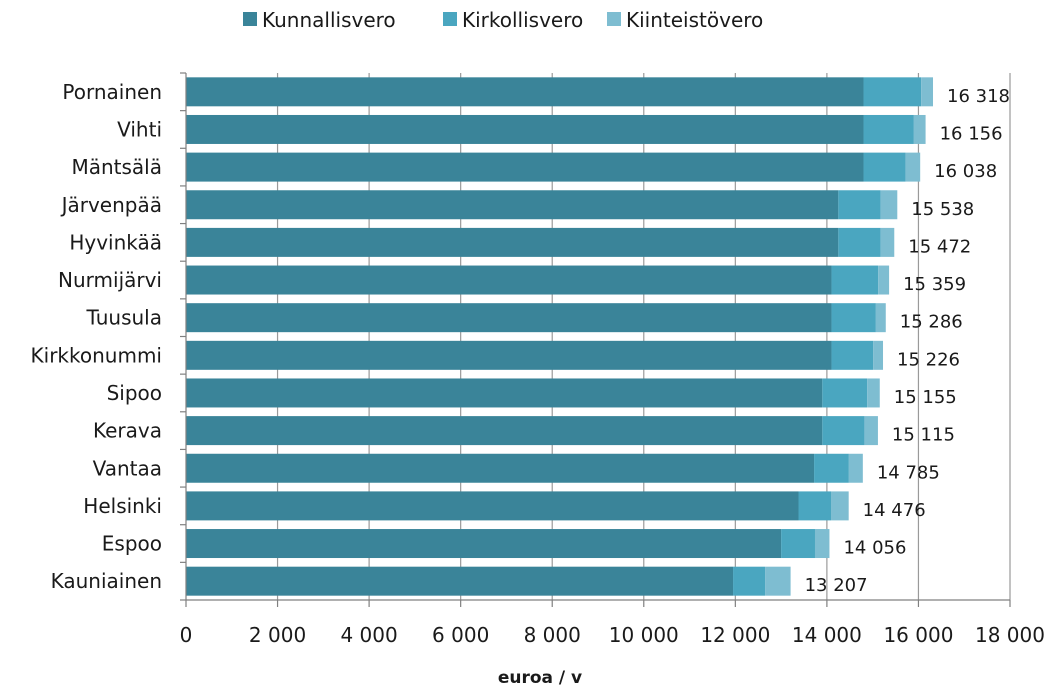  Describe the element at coordinates (127, 431) in the screenshot. I see `category-label: Kerava` at that location.